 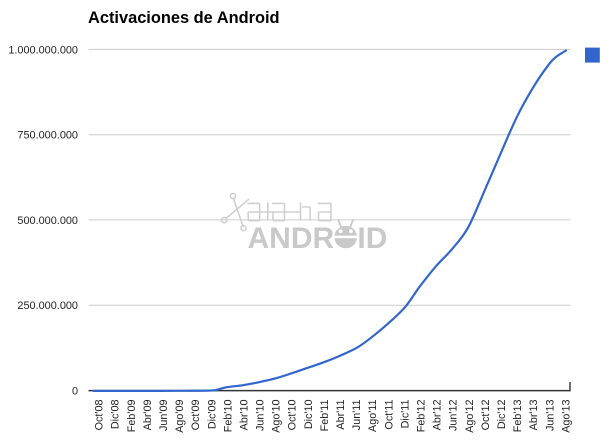 What do you see at coordinates (261, 415) in the screenshot?
I see `svg-text: Jun'10` at bounding box center [261, 415].